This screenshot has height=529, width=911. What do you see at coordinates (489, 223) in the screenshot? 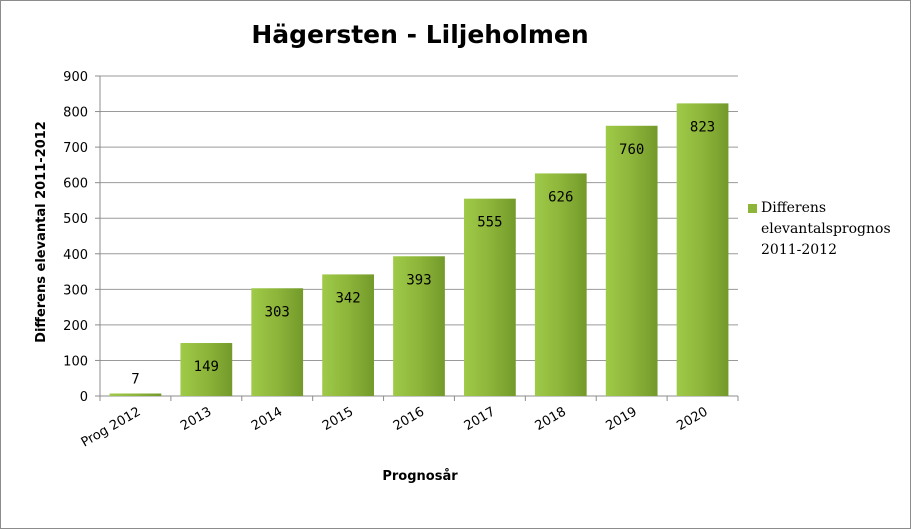
I see `data-label: 555` at bounding box center [489, 223].